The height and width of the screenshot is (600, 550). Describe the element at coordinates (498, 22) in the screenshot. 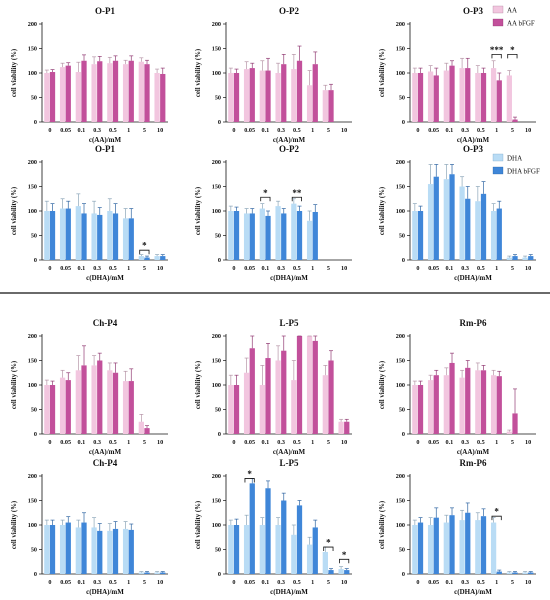

I see `legend-aa-bfgf-swatch` at that location.